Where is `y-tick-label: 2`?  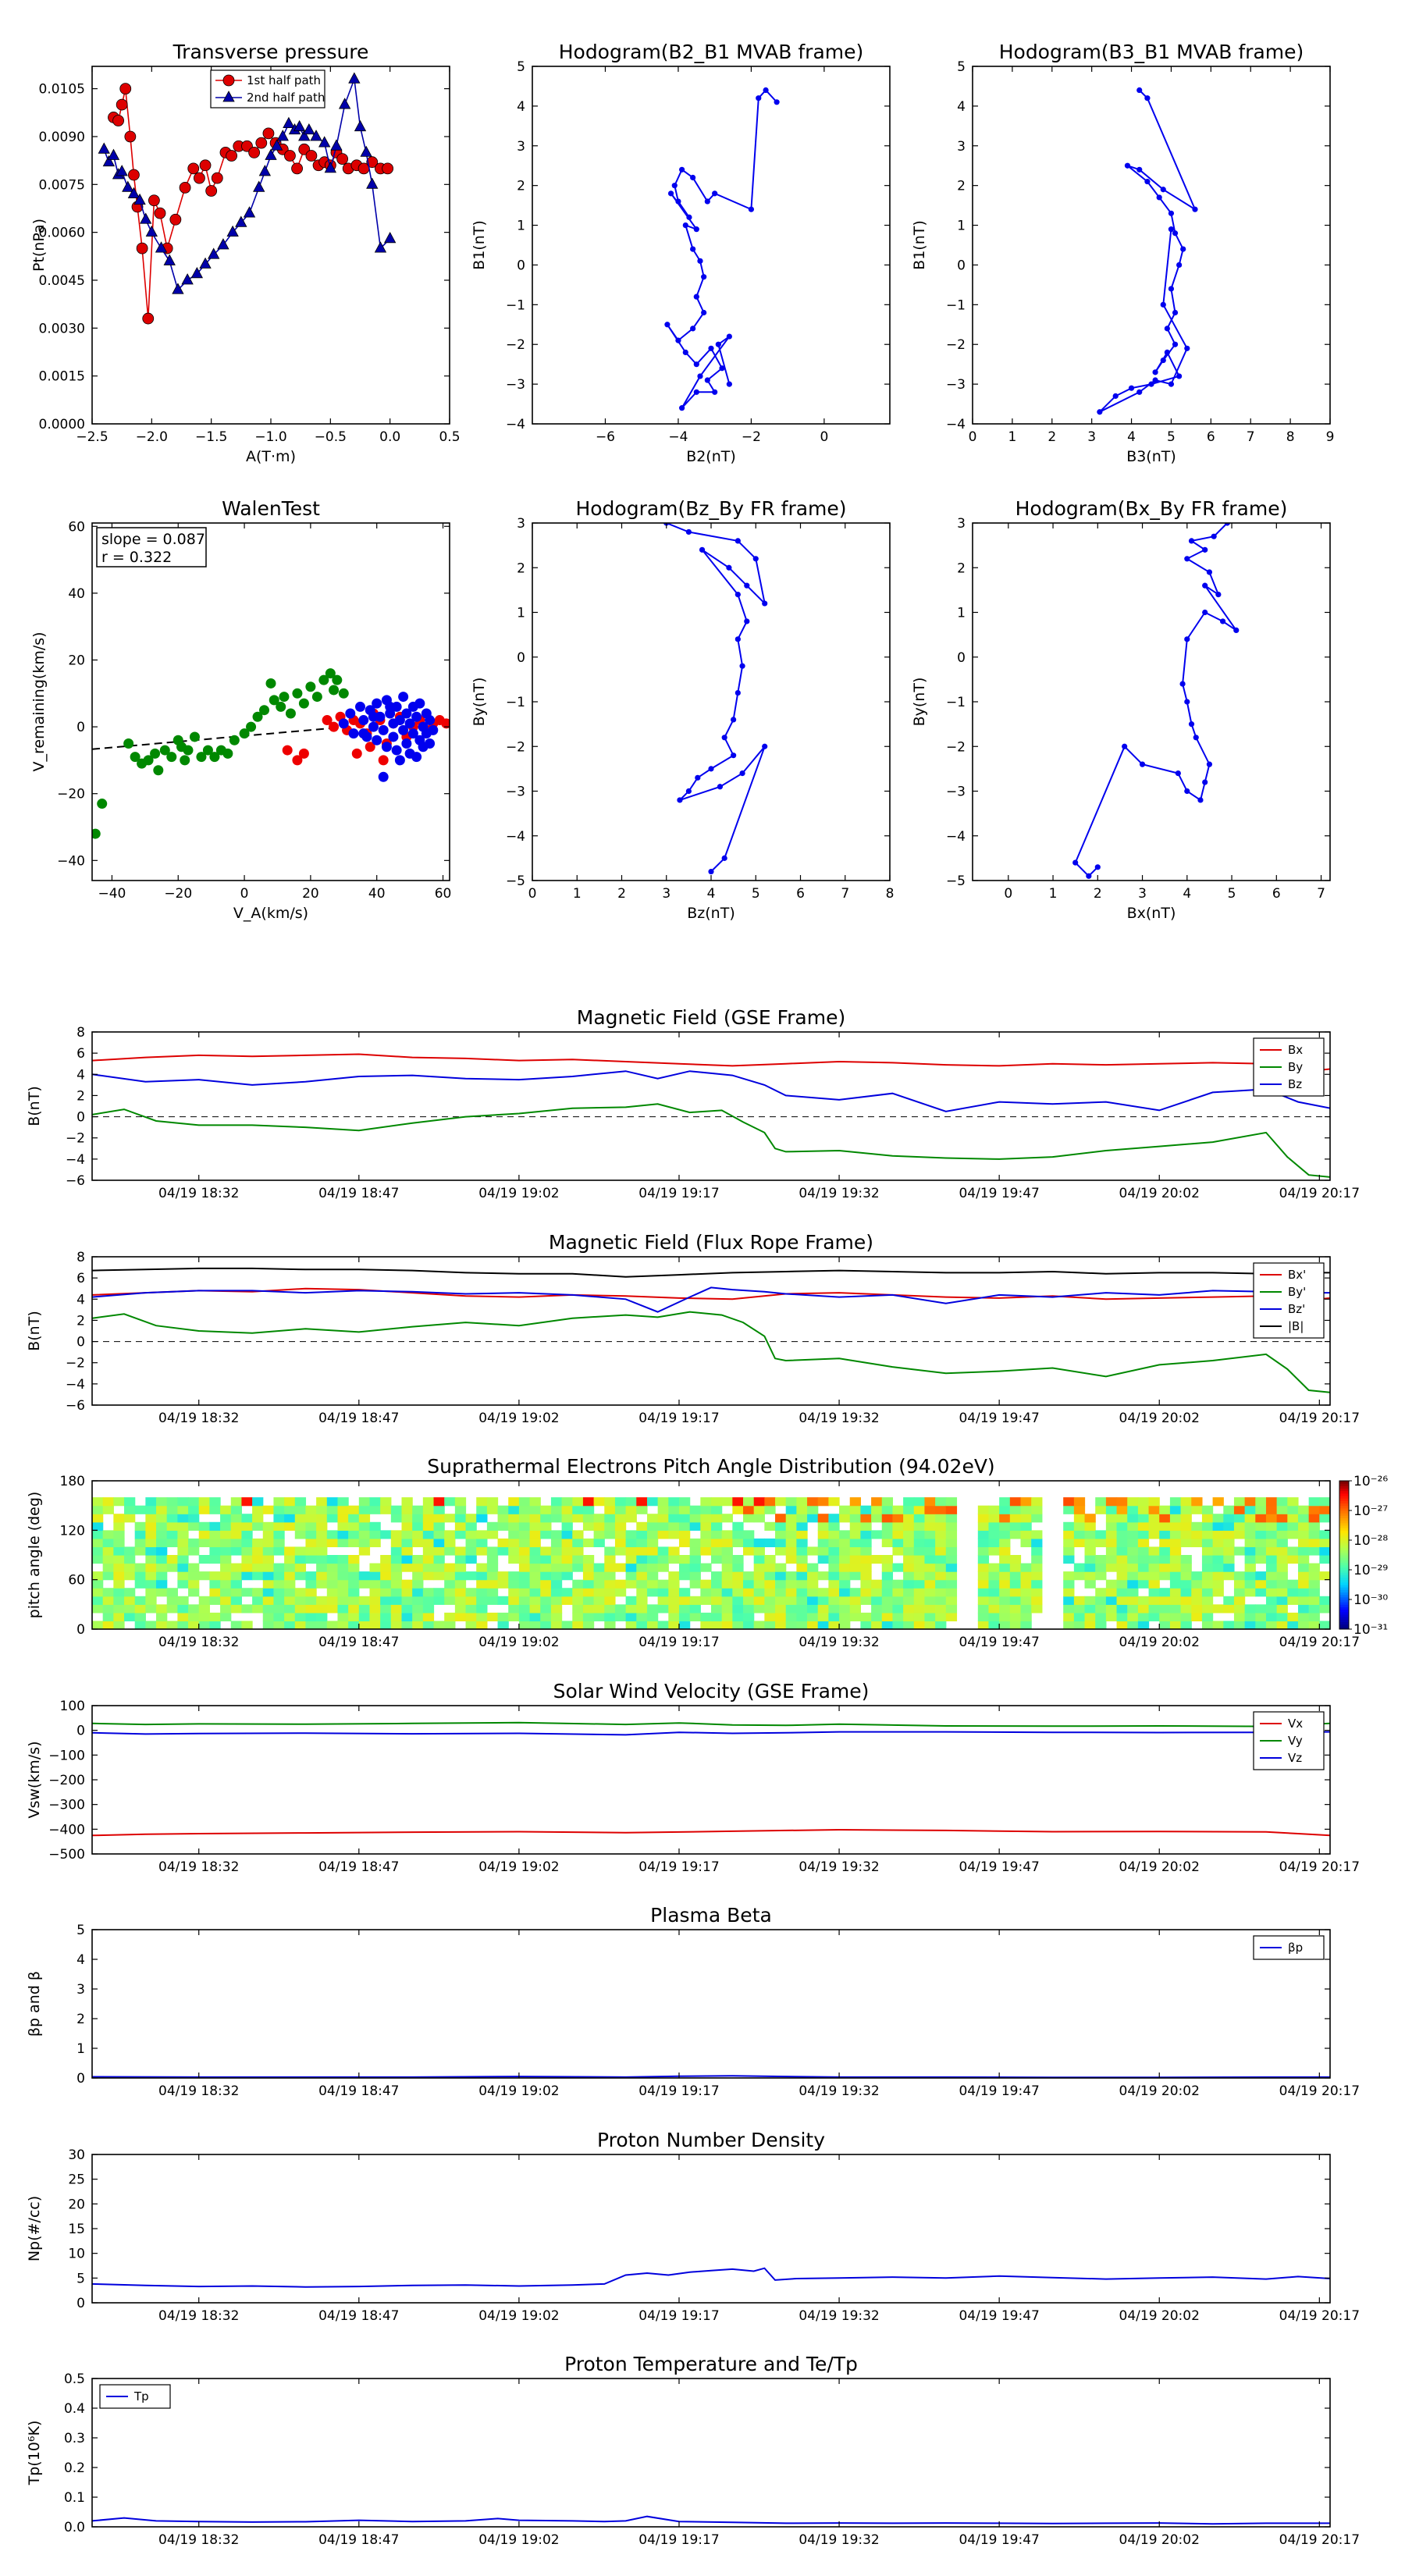 y-tick-label: 2 is located at coordinates (81, 2019).